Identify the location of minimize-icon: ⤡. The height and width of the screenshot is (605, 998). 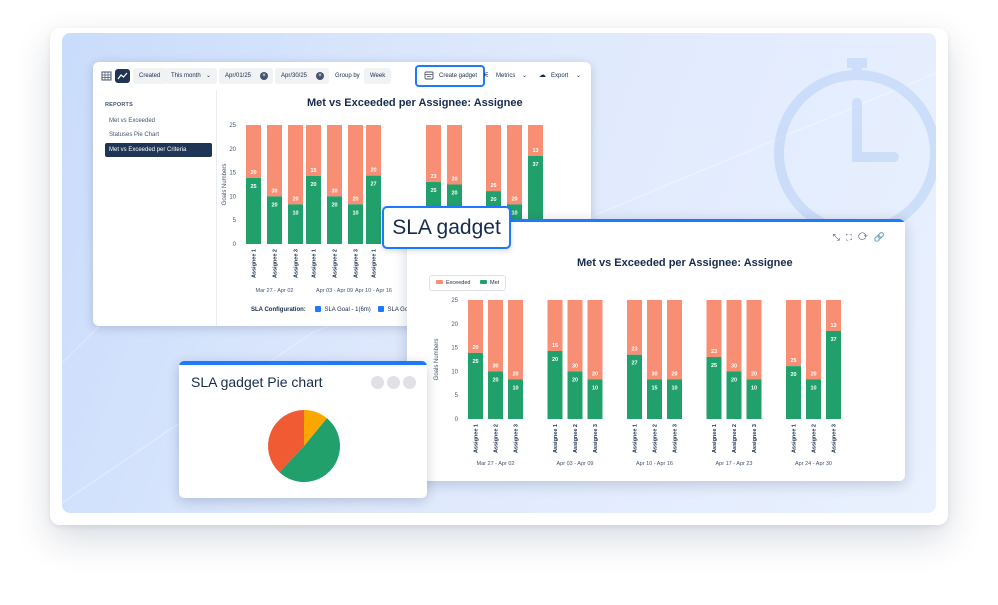
(839, 237).